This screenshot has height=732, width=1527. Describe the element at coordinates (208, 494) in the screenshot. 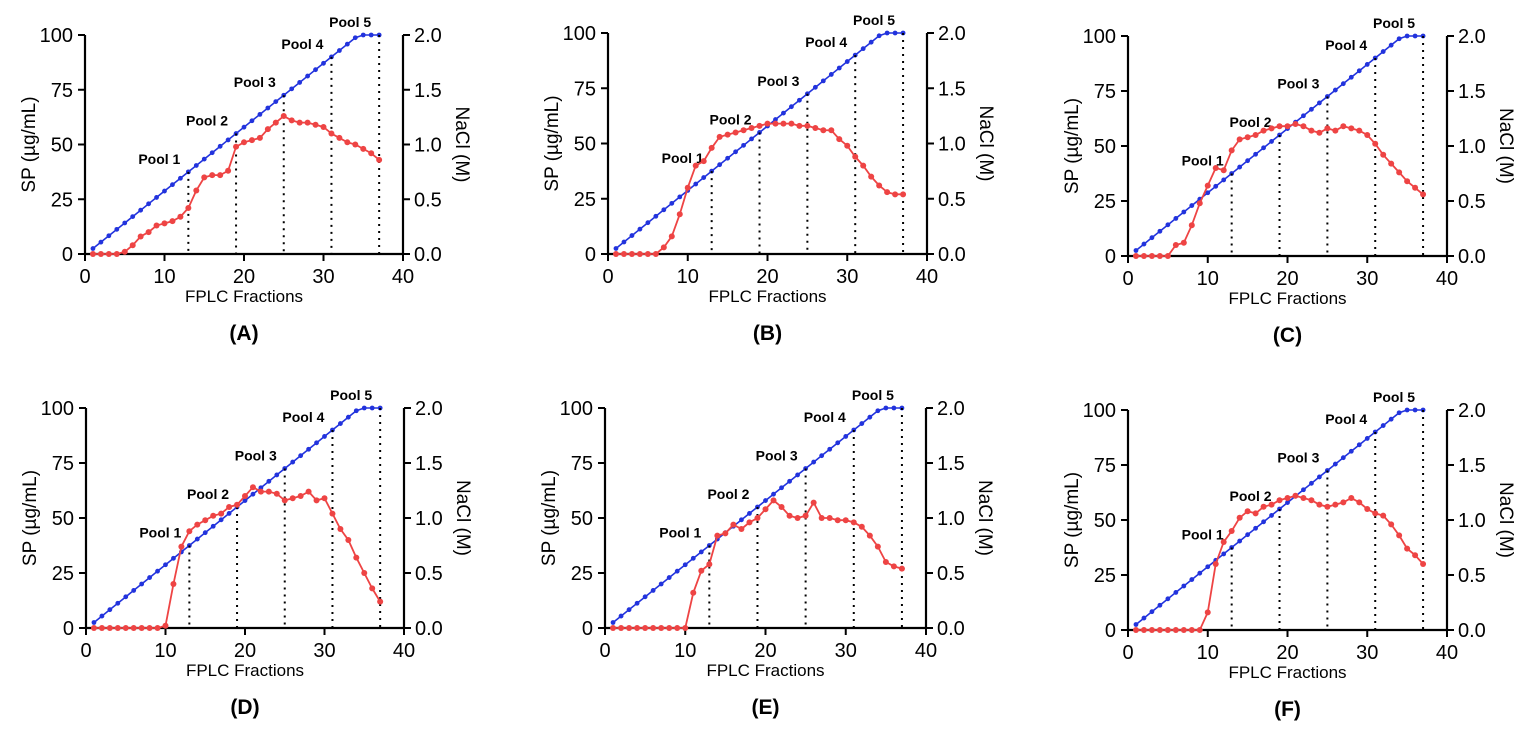

I see `pool-label: Pool 2` at that location.